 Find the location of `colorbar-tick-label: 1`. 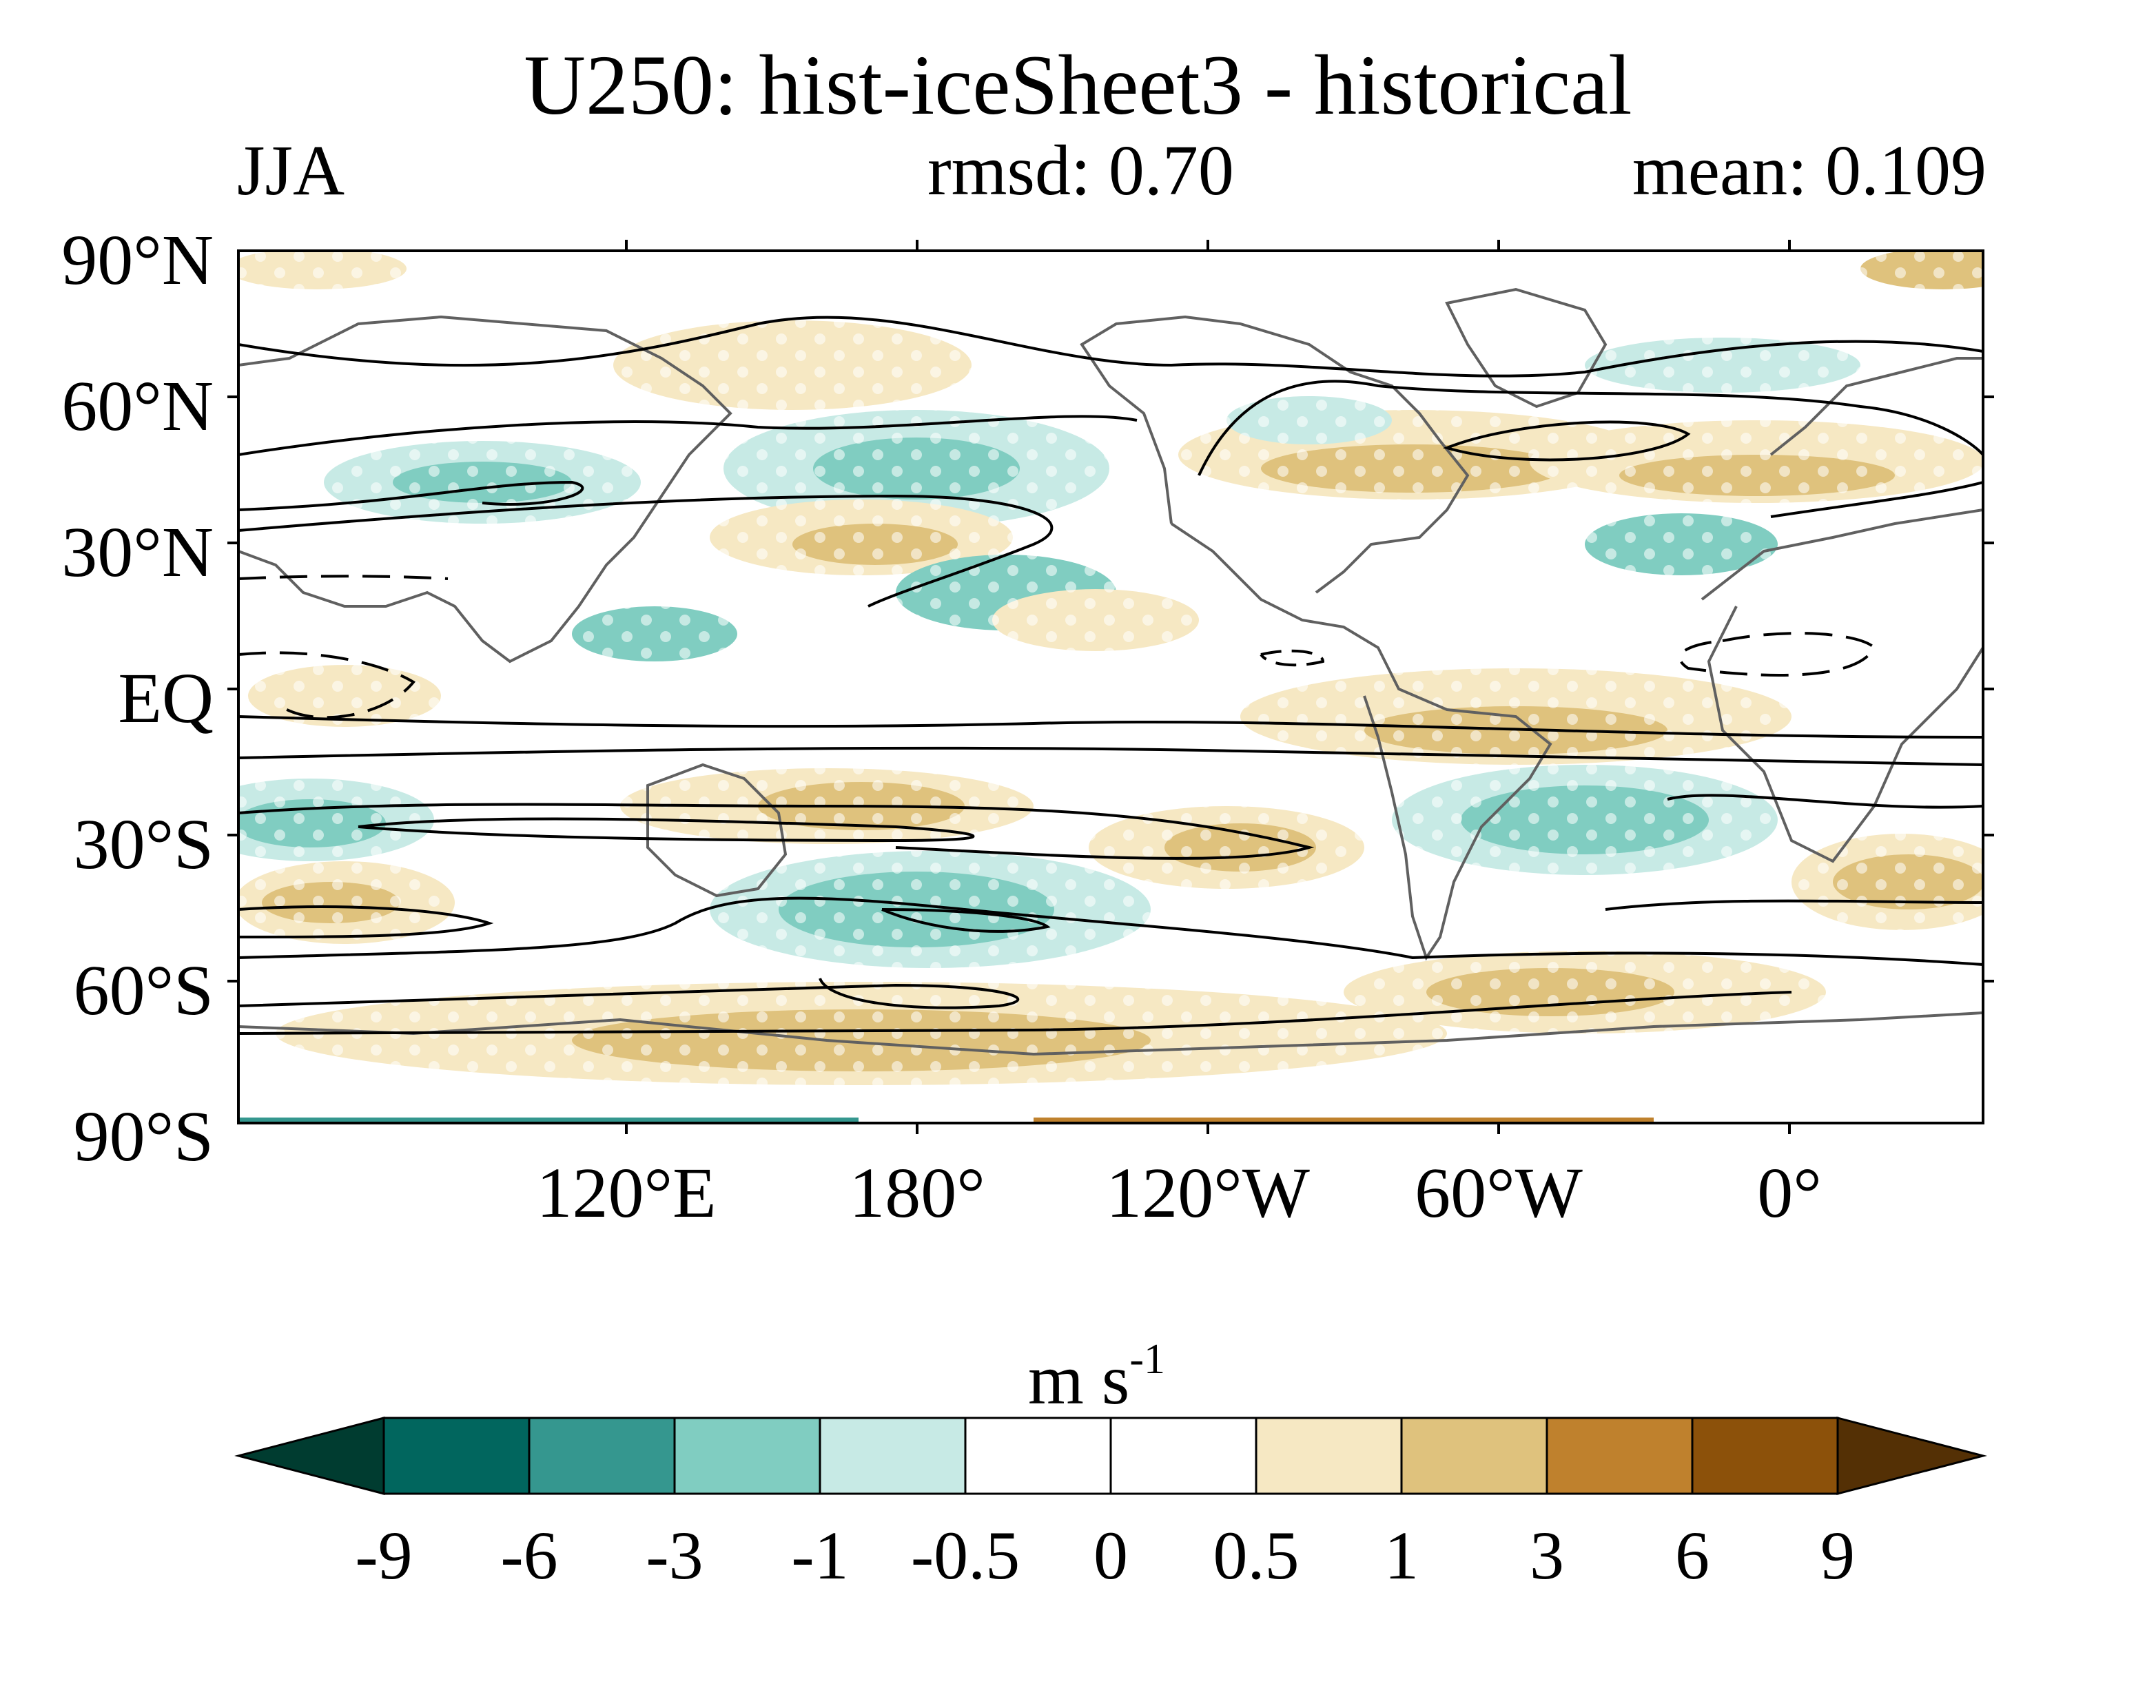

colorbar-tick-label: 1 is located at coordinates (1401, 1555).